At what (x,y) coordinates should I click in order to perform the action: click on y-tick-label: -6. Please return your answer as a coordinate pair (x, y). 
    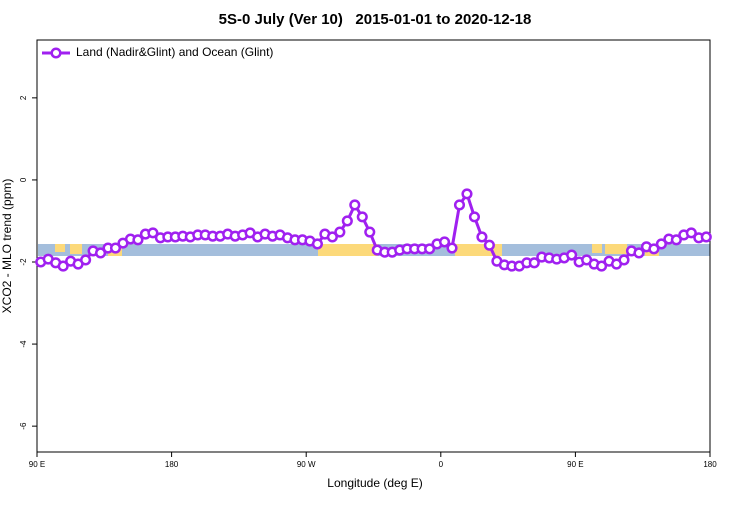
    Looking at the image, I should click on (23, 426).